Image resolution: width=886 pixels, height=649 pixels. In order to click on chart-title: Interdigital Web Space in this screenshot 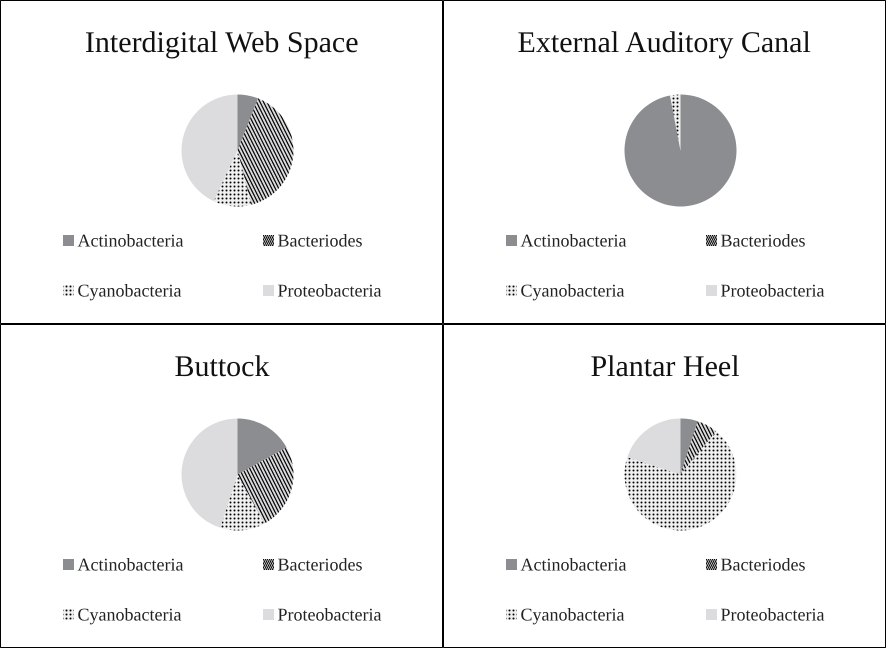, I will do `click(221, 42)`.